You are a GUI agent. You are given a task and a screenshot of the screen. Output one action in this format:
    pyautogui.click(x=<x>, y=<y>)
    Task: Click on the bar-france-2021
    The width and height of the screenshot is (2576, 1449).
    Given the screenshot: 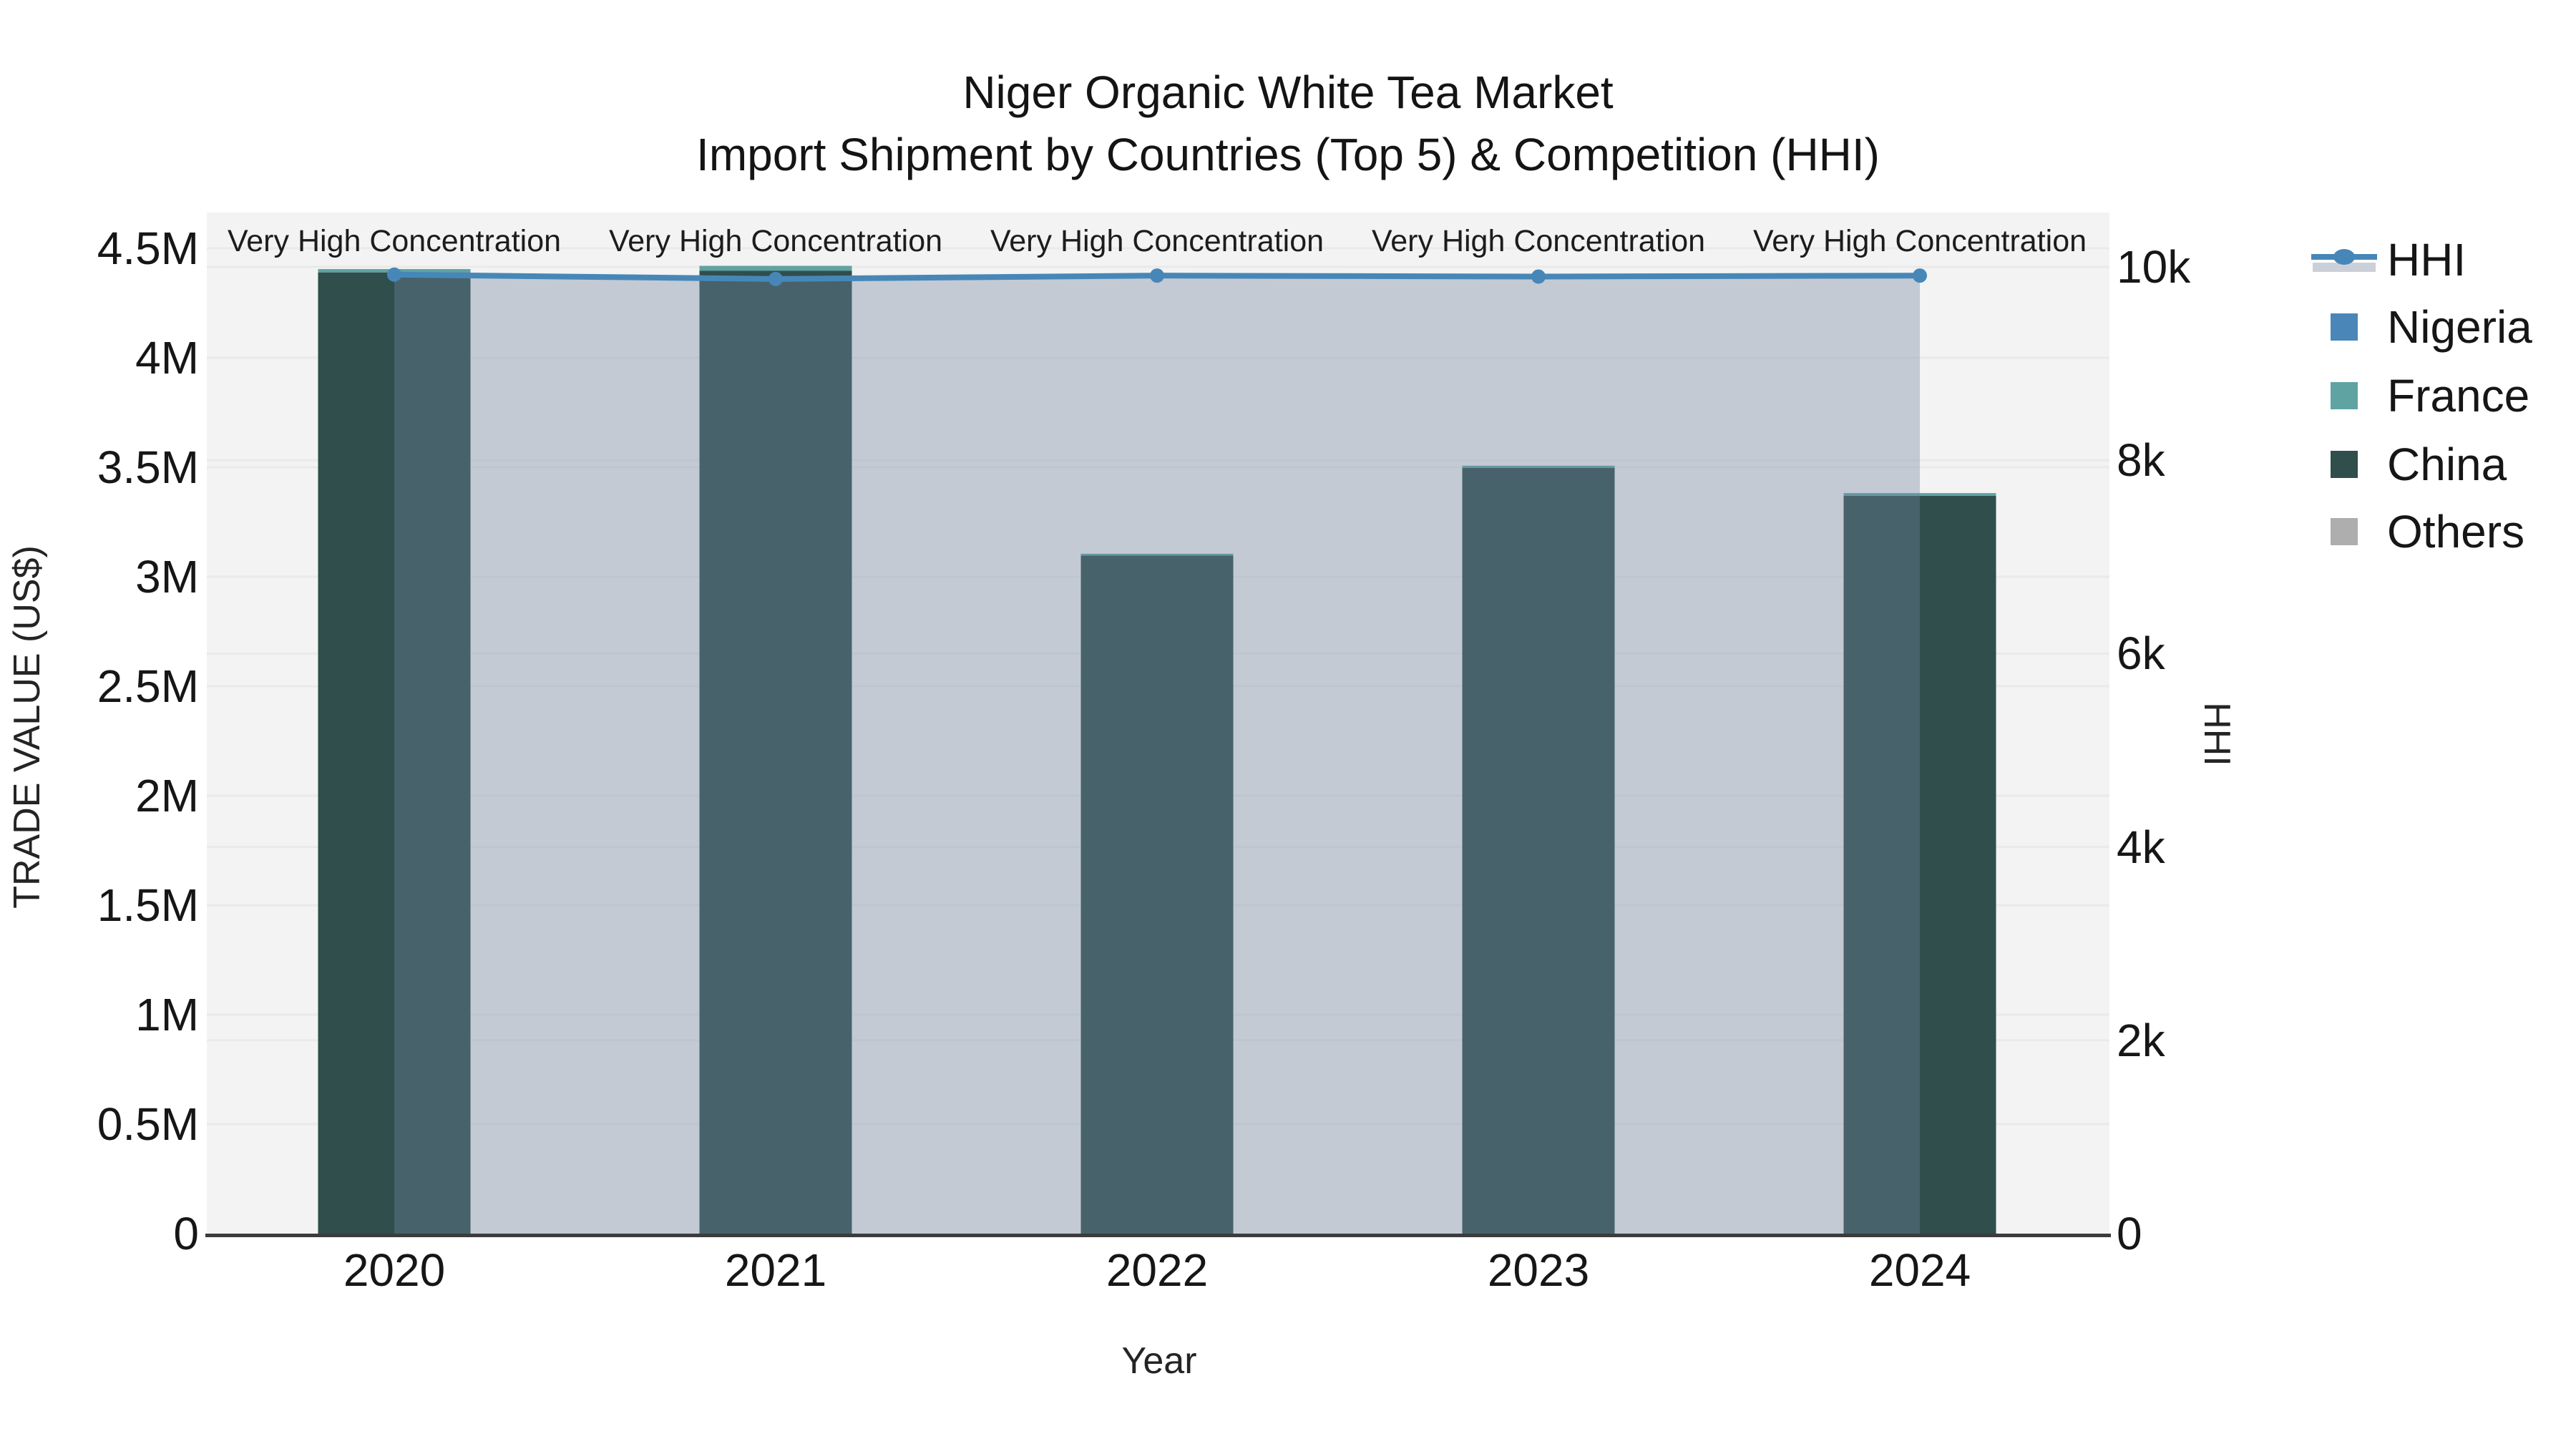 What is the action you would take?
    pyautogui.click(x=775, y=268)
    